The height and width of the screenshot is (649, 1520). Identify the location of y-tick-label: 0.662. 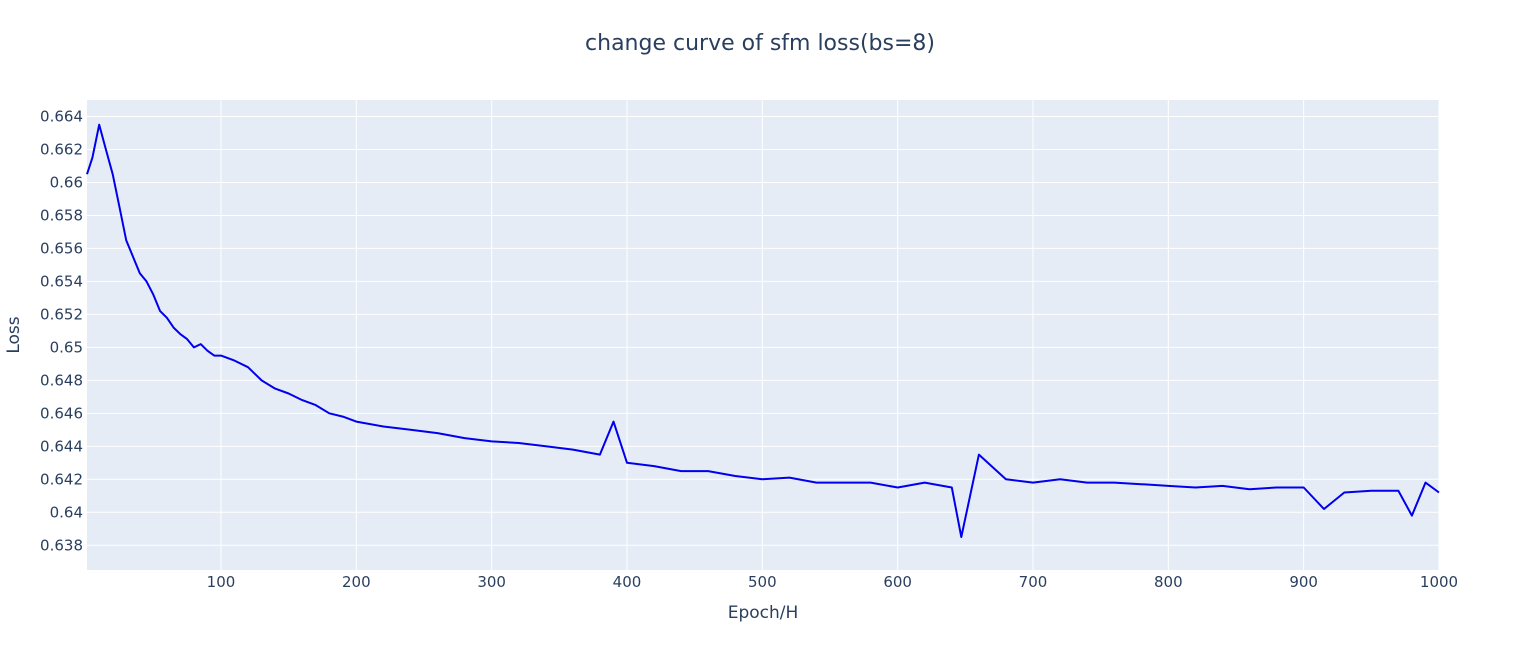
(61, 149).